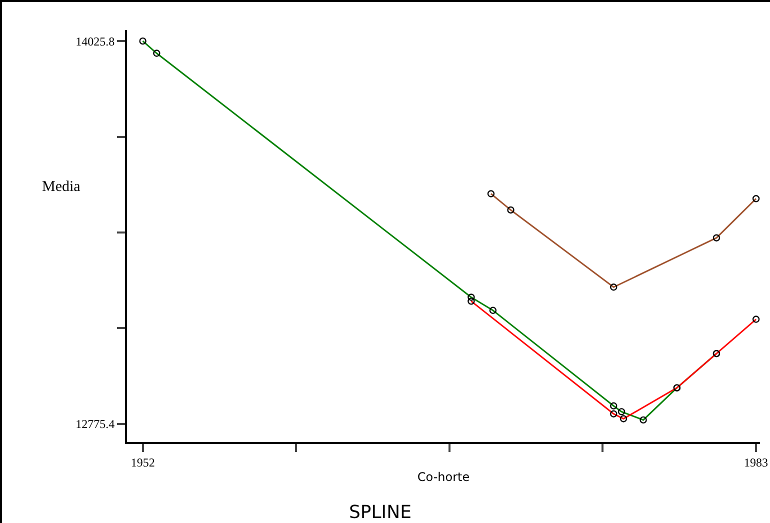 This screenshot has height=523, width=770. Describe the element at coordinates (142, 462) in the screenshot. I see `x-tick-label: 1952` at that location.